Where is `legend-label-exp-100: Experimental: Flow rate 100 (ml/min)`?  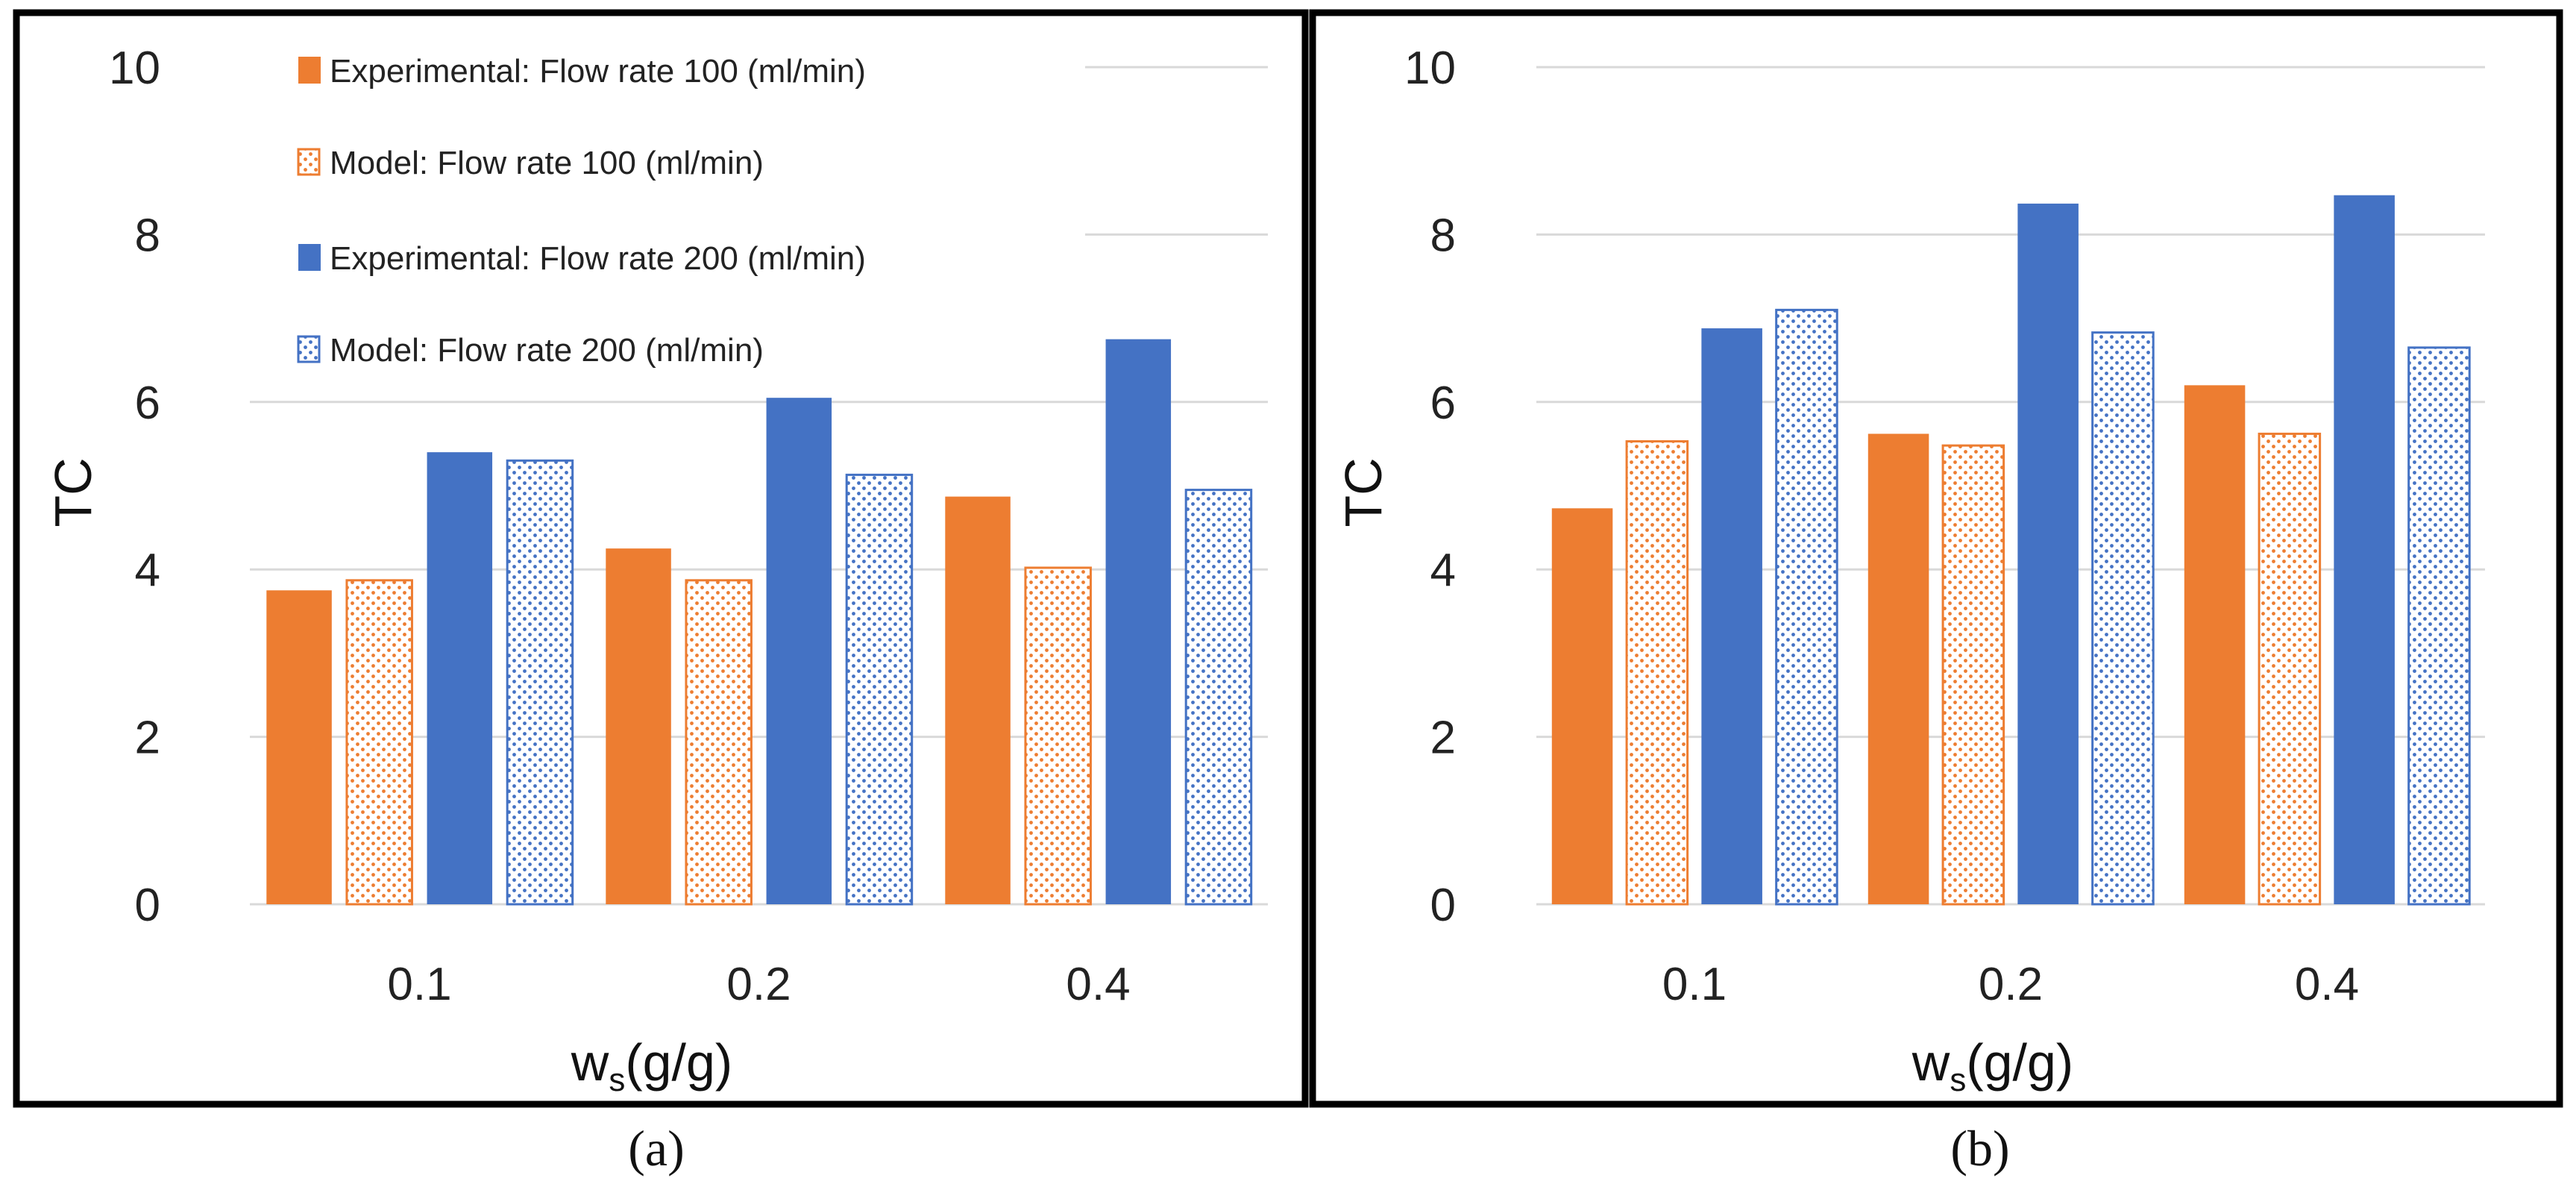
legend-label-exp-100: Experimental: Flow rate 100 (ml/min) is located at coordinates (598, 71).